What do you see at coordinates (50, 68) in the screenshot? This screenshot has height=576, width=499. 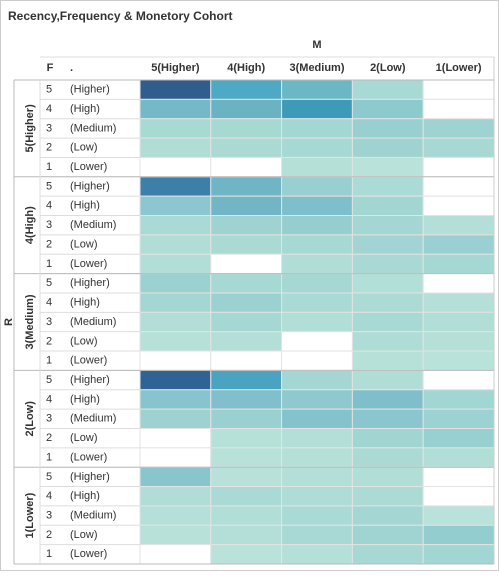 I see `f-header: F` at bounding box center [50, 68].